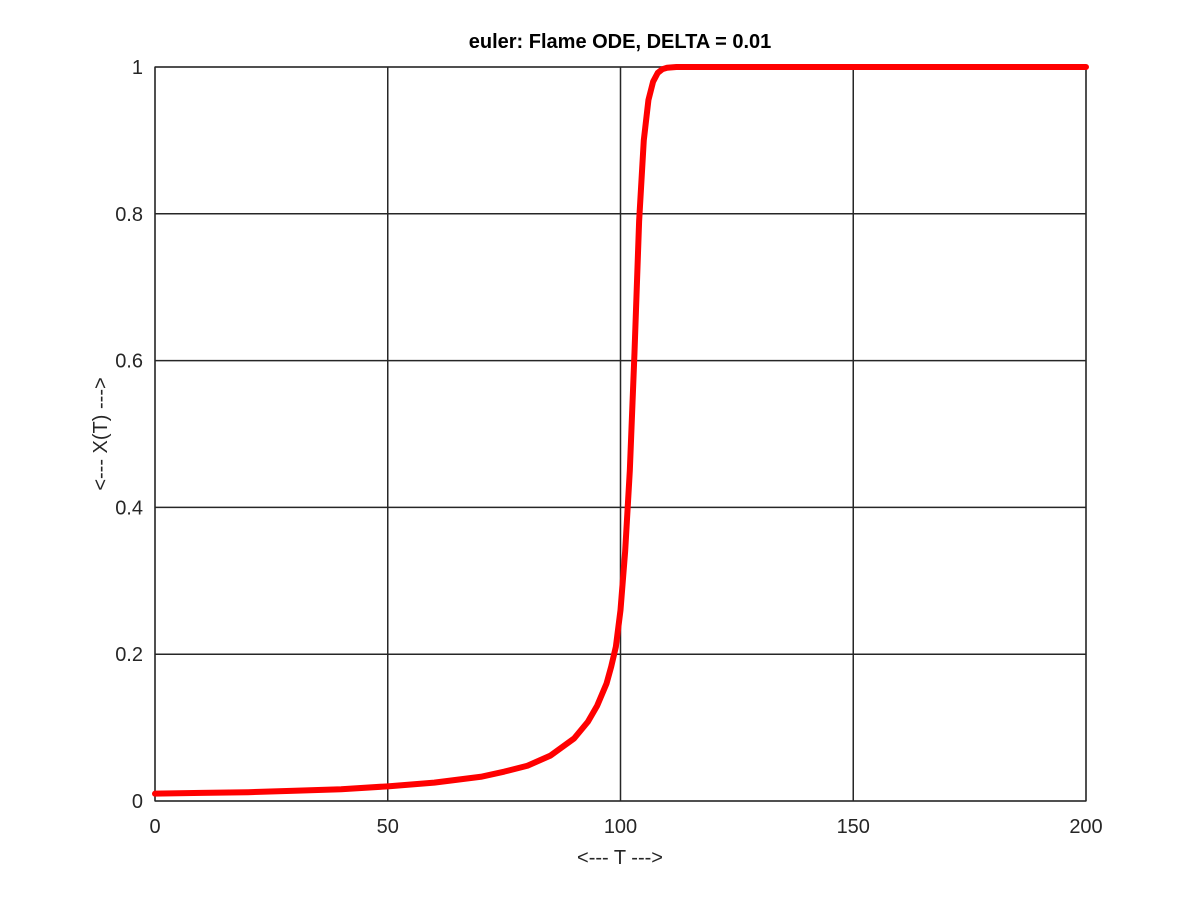  I want to click on chart-title: euler: Flame ODE, DELTA = 0.01, so click(620, 42).